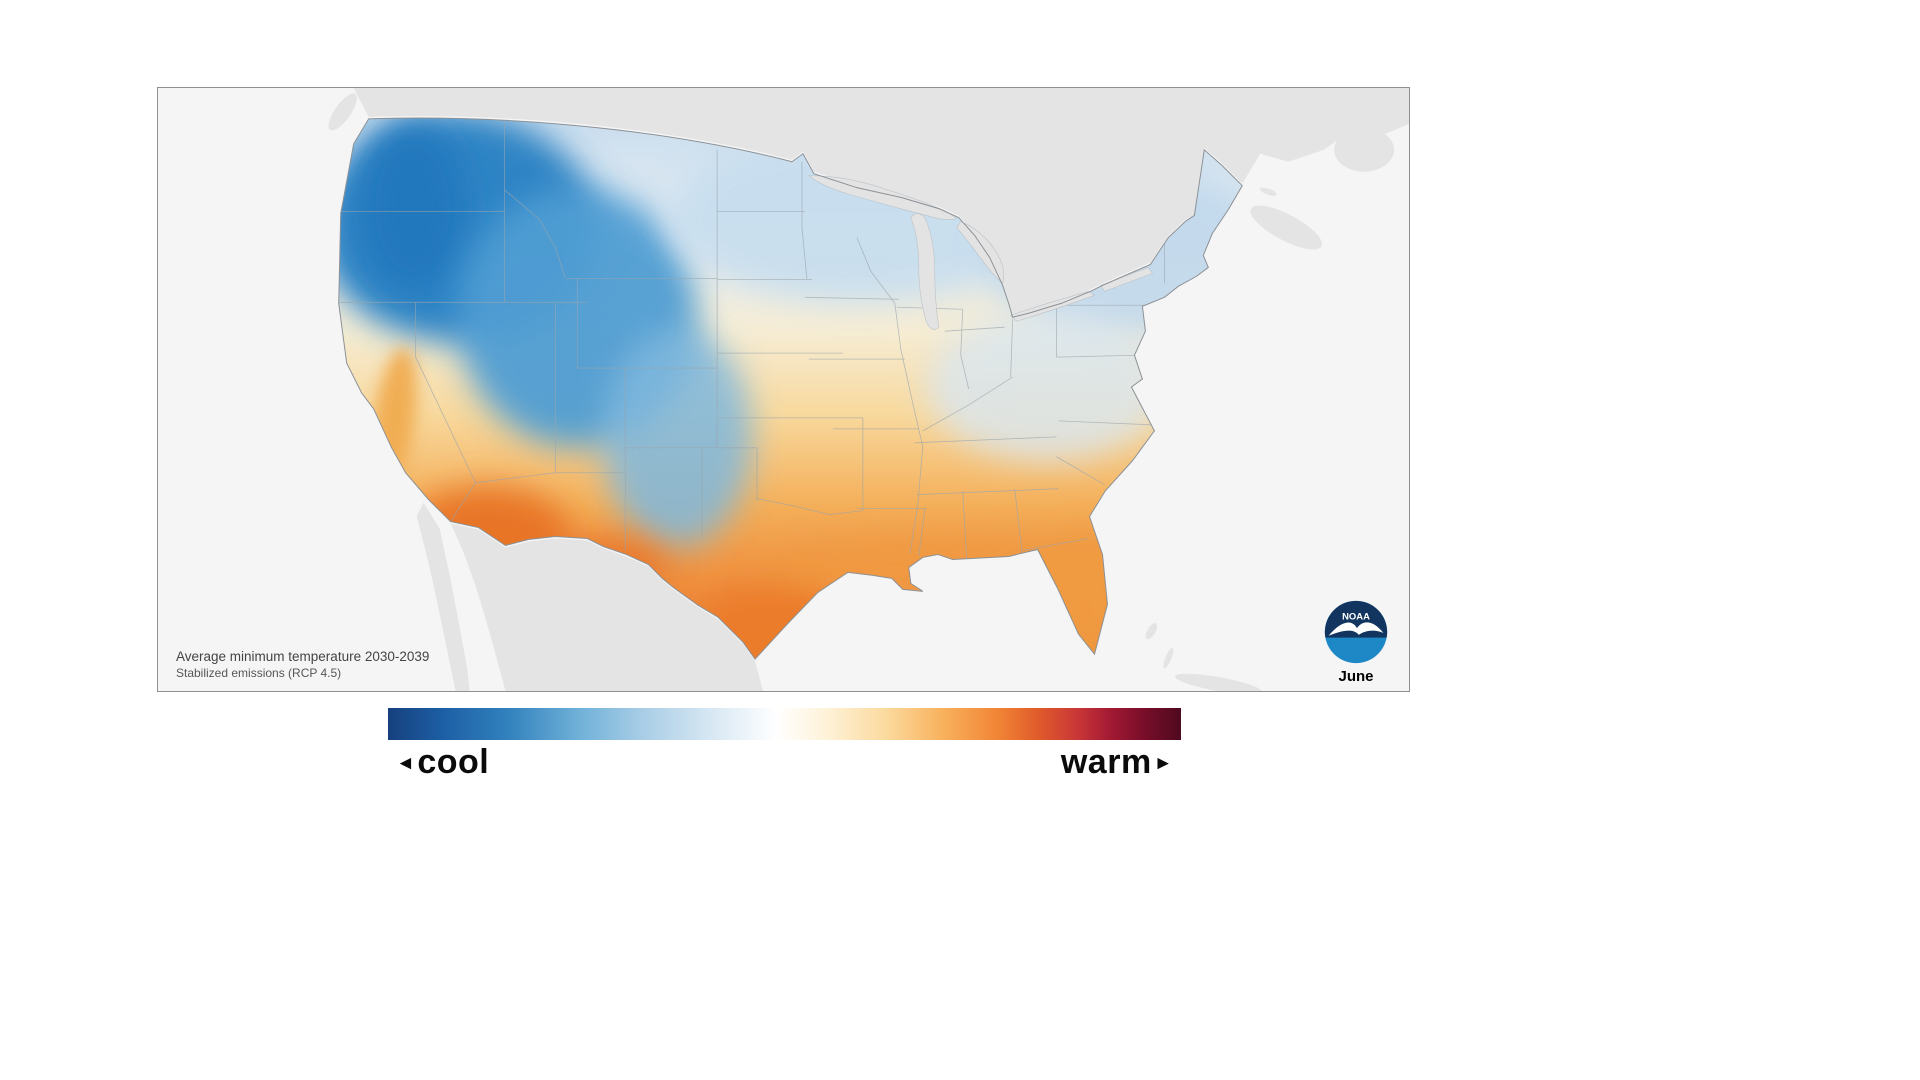 The width and height of the screenshot is (1920, 1080). What do you see at coordinates (259, 673) in the screenshot?
I see `map-caption-subtitle: Stabilized emissions (RCP 4.5)` at bounding box center [259, 673].